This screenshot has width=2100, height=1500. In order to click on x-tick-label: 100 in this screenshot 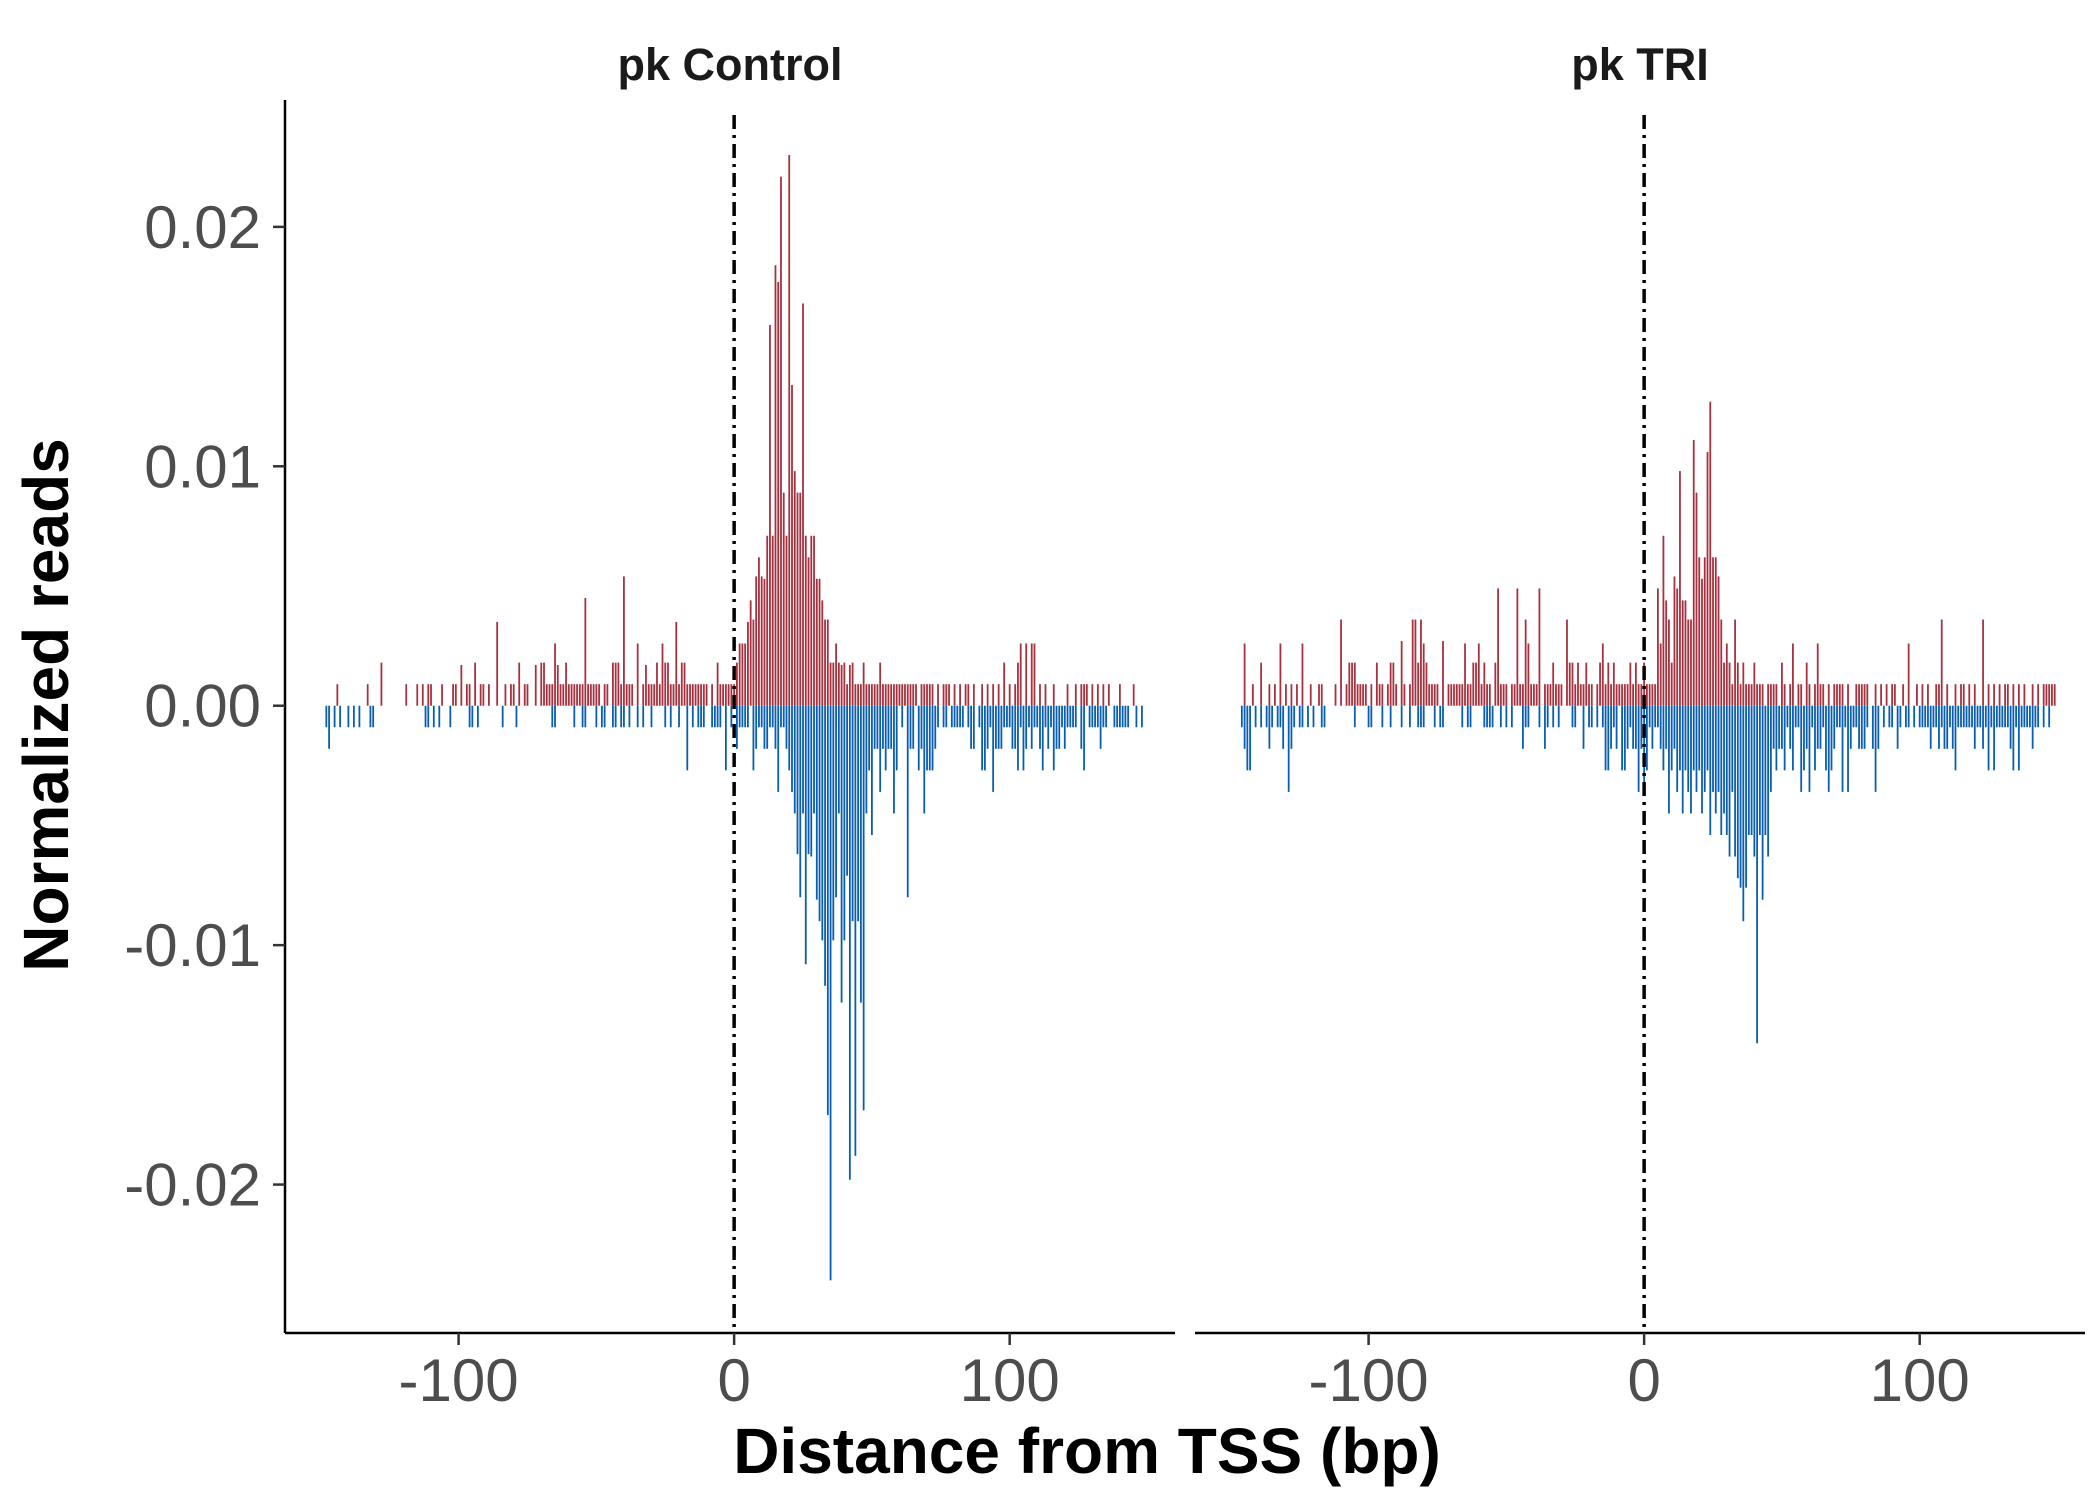, I will do `click(1010, 1380)`.